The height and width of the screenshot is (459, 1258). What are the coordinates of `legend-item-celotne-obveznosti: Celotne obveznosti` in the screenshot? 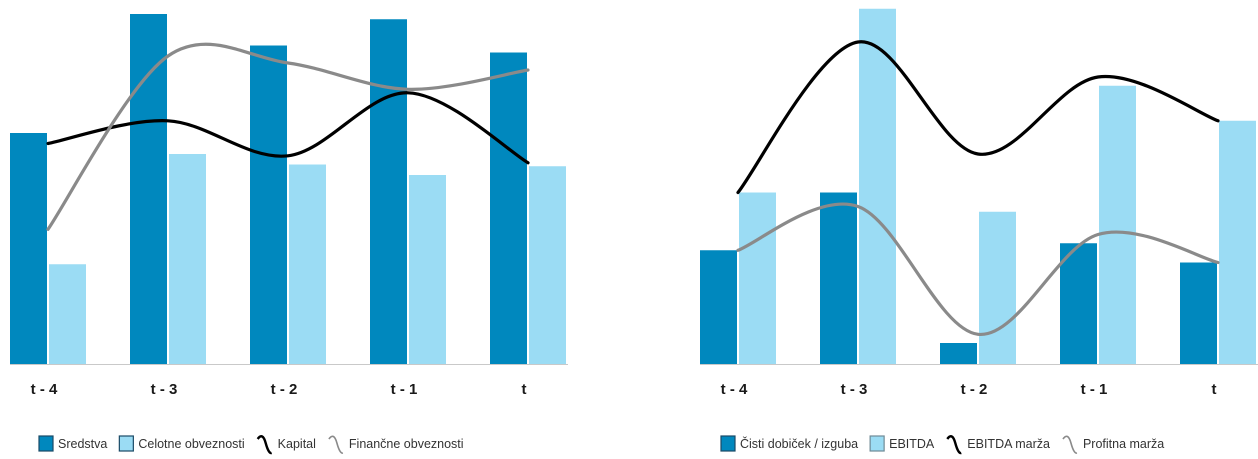 It's located at (181, 443).